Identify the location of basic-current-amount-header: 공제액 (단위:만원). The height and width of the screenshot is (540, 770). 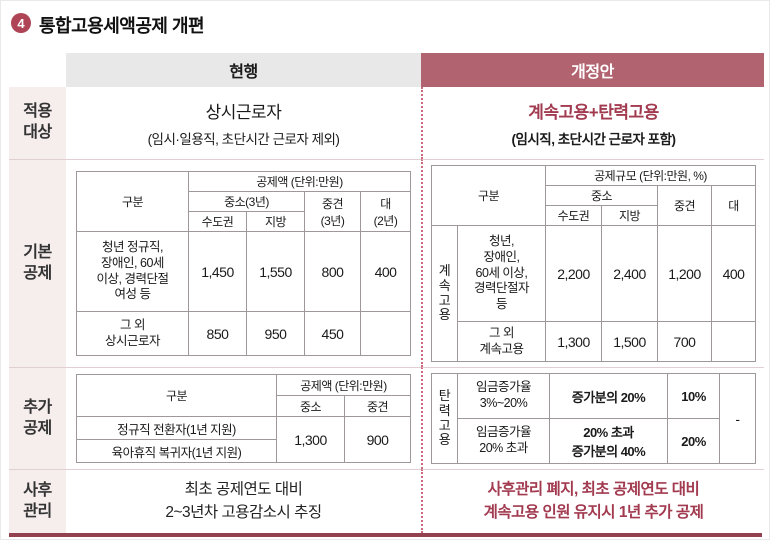
(299, 181).